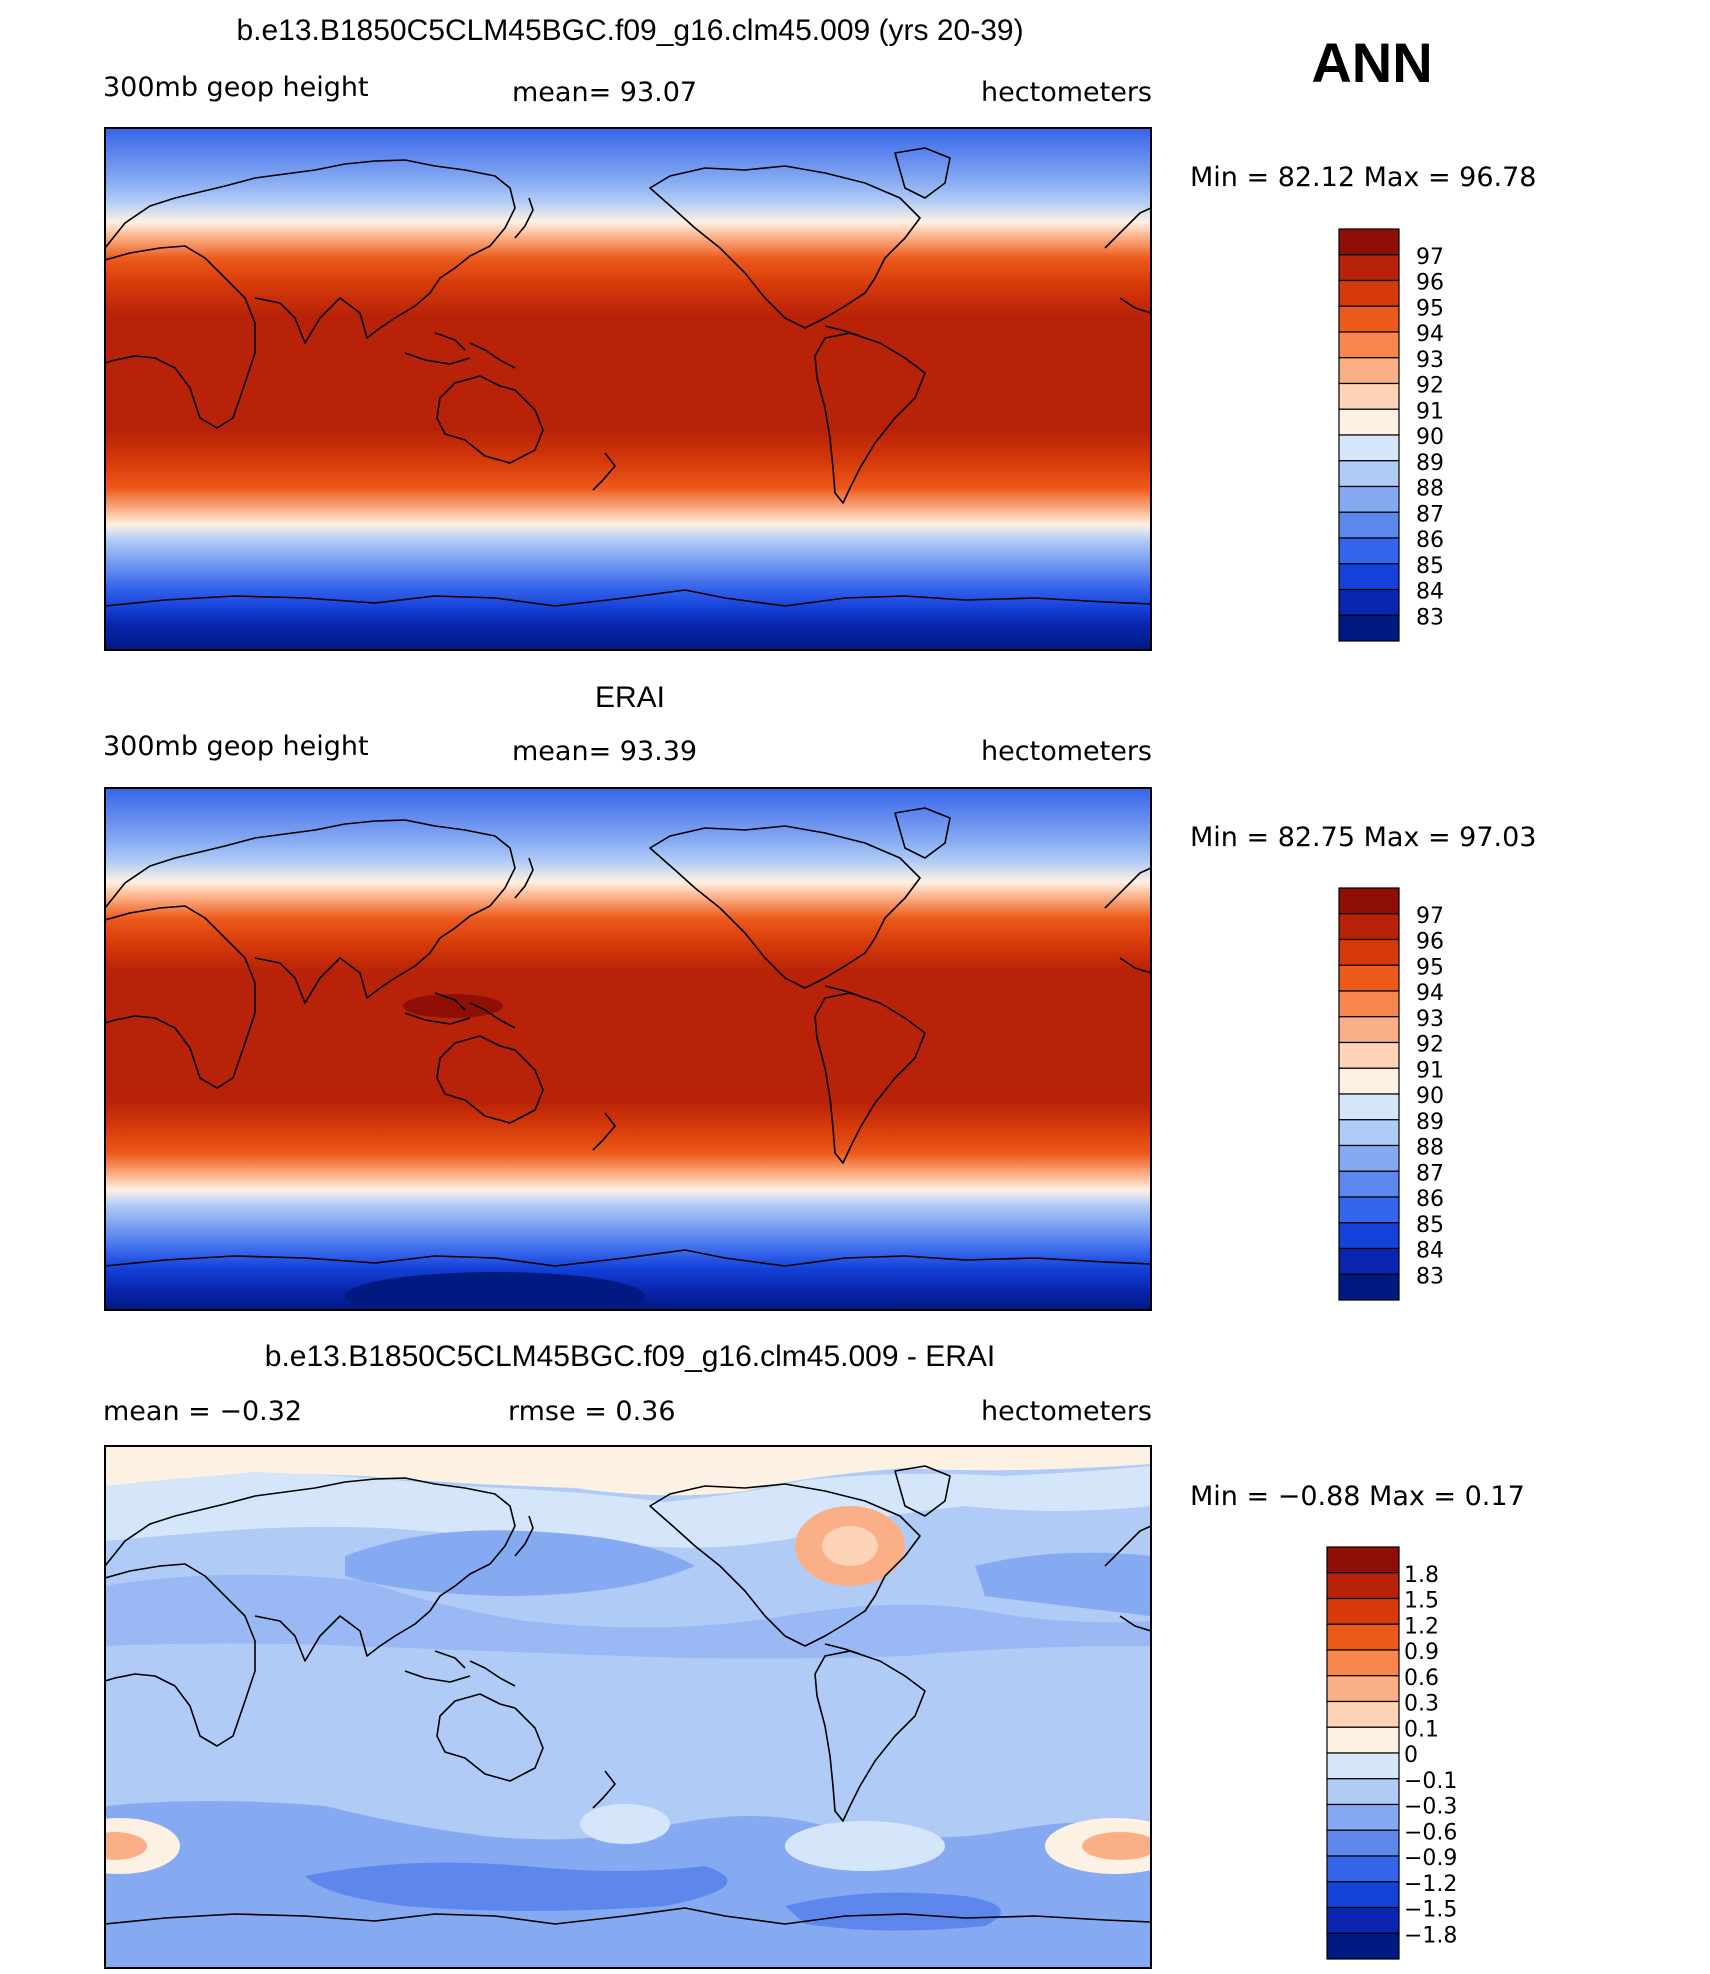 The image size is (1710, 1974). I want to click on colorbar-tick-label: 84, so click(1430, 1251).